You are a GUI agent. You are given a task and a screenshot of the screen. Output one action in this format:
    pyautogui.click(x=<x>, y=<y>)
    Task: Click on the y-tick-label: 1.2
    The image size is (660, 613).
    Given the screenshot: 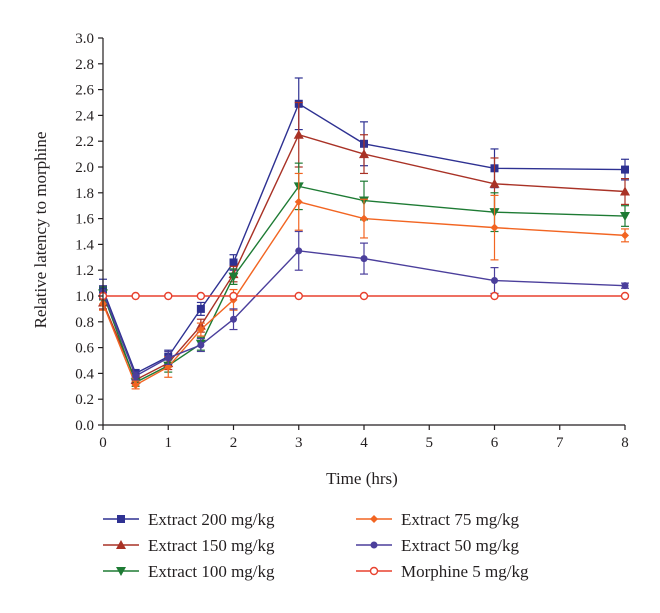 What is the action you would take?
    pyautogui.click(x=84, y=271)
    